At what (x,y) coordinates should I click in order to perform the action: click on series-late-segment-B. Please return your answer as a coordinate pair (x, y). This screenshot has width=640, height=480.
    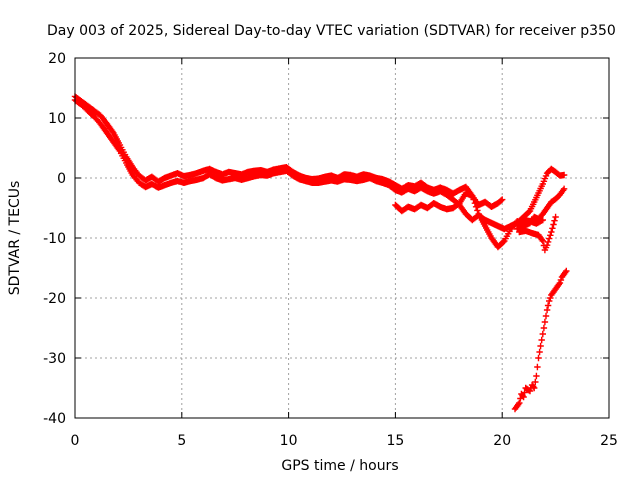
    Looking at the image, I should click on (541, 209).